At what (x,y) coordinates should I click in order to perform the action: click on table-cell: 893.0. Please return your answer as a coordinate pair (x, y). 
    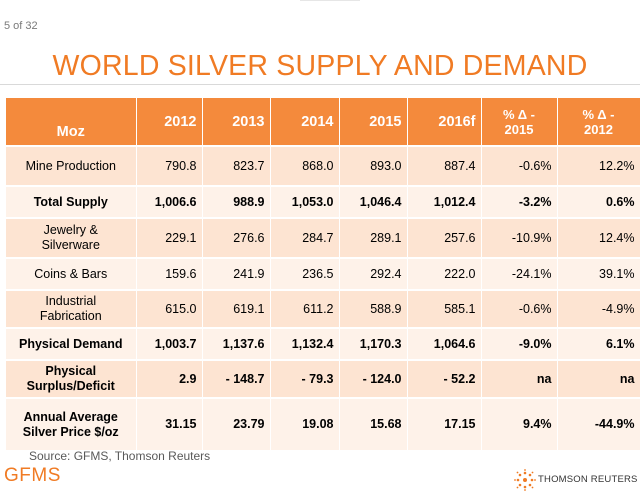
    Looking at the image, I should click on (373, 165).